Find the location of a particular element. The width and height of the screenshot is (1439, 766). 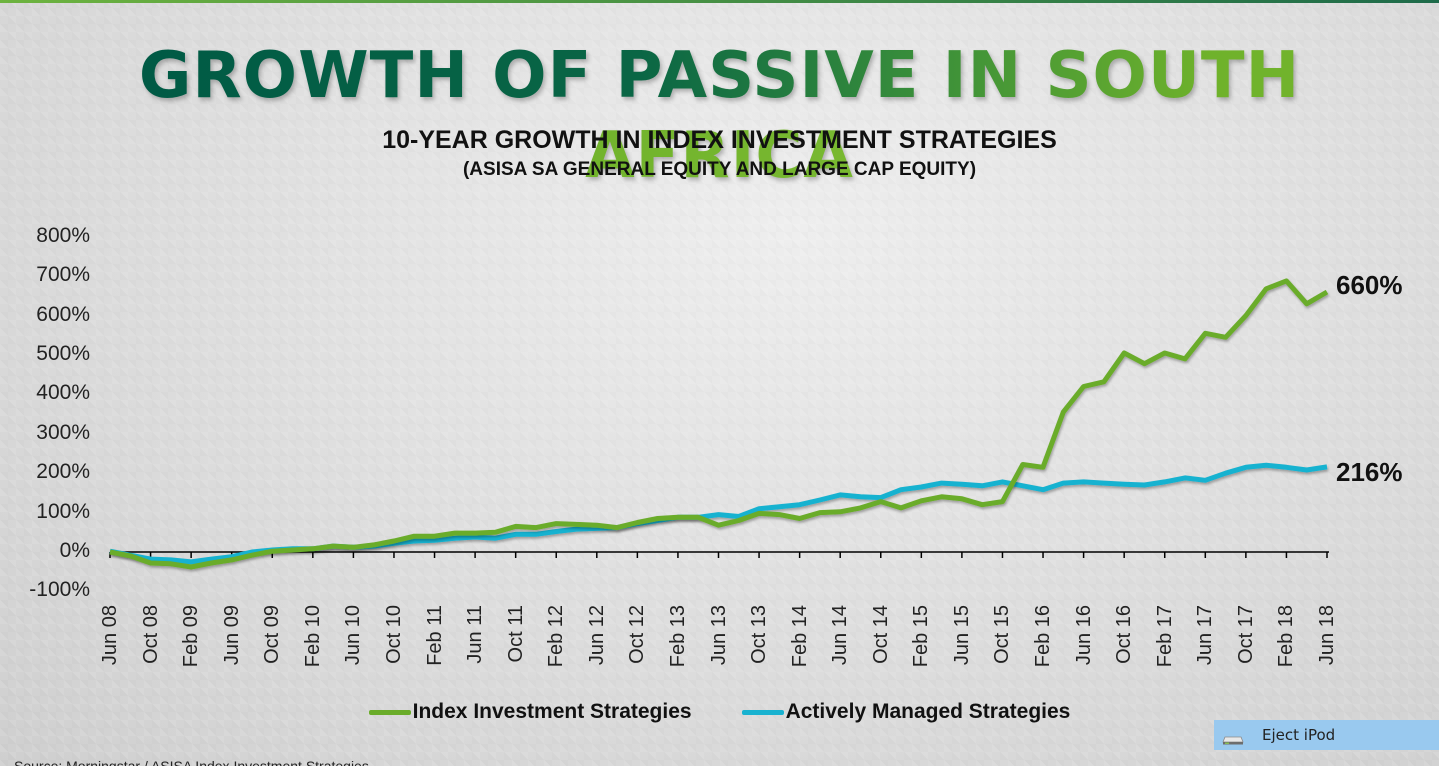

top-accent-bar is located at coordinates (719, 1).